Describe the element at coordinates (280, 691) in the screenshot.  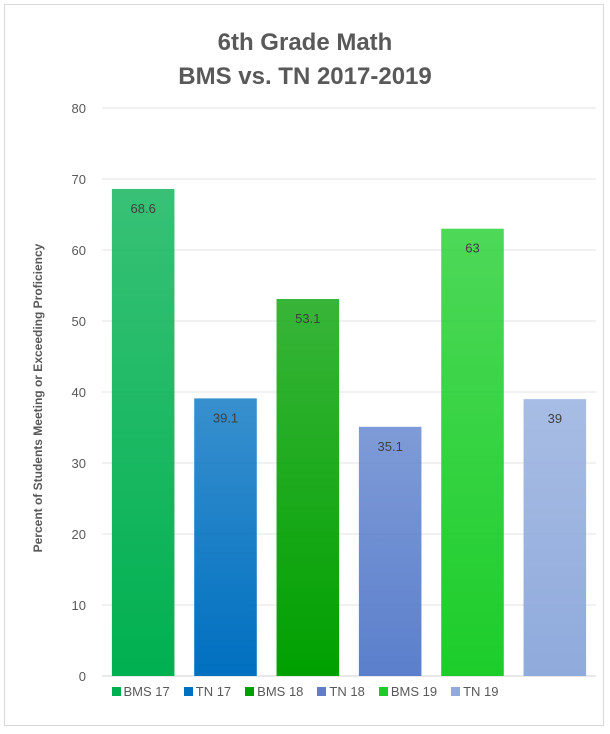
I see `legend-label: BMS 18` at that location.